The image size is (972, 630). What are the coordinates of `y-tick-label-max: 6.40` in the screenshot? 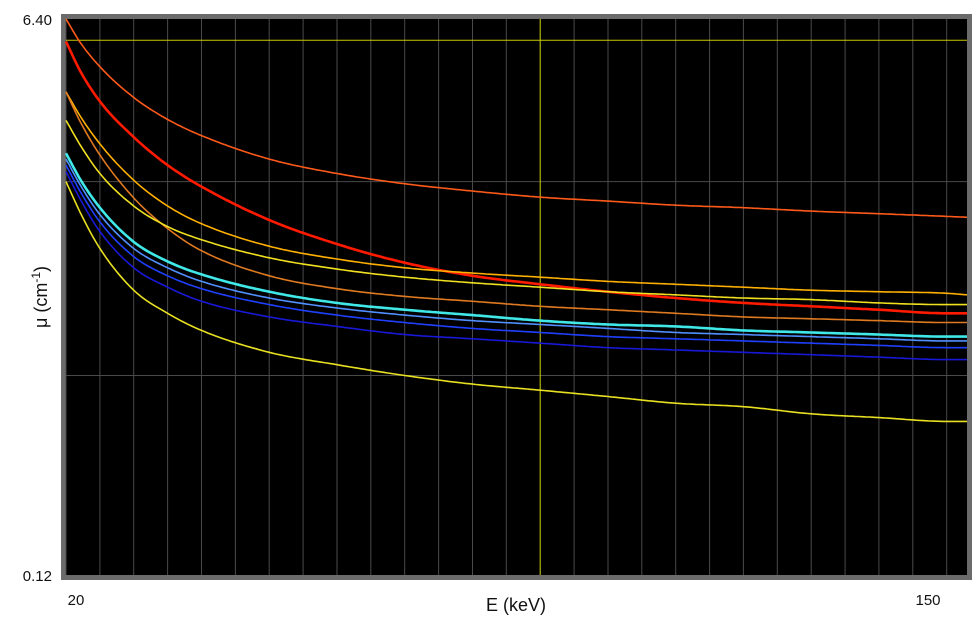 It's located at (37, 20).